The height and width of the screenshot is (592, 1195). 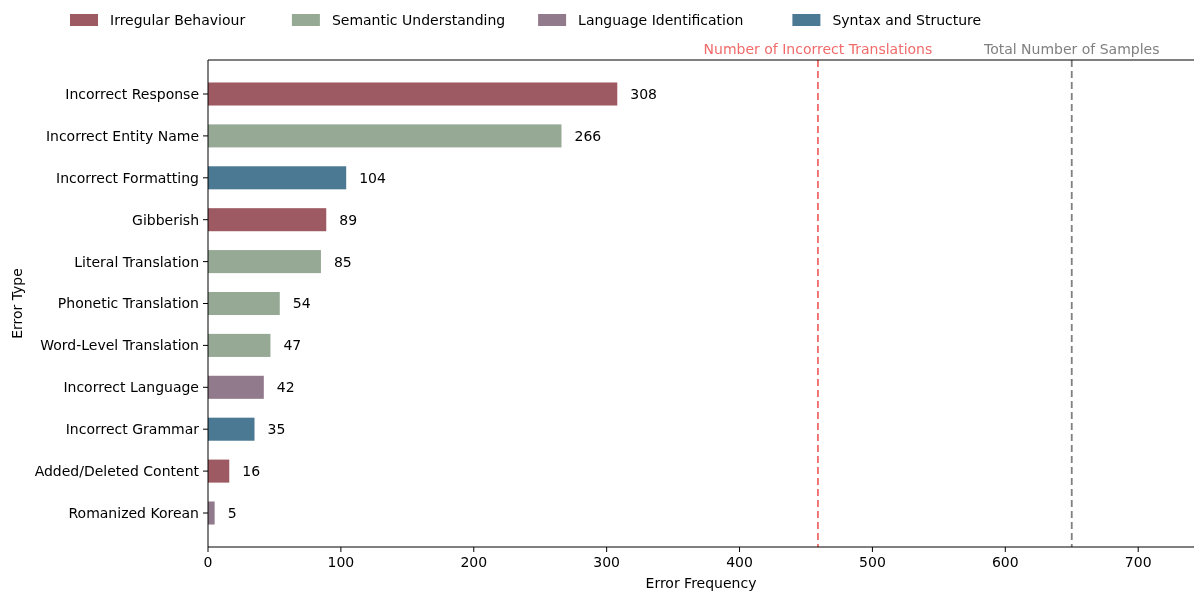 What do you see at coordinates (136, 261) in the screenshot?
I see `y-tick-label: Literal Translation` at bounding box center [136, 261].